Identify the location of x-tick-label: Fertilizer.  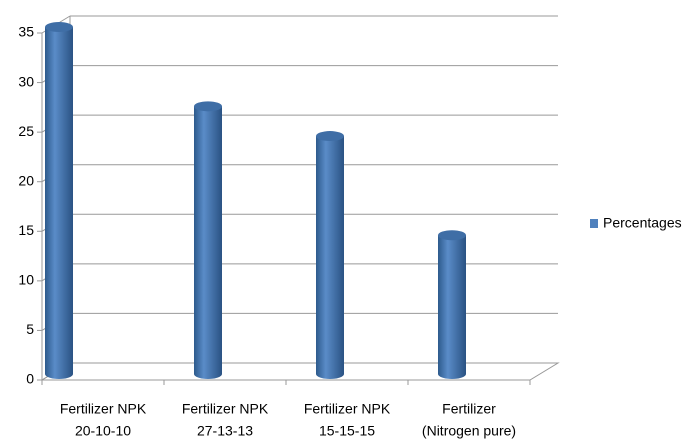
(469, 409).